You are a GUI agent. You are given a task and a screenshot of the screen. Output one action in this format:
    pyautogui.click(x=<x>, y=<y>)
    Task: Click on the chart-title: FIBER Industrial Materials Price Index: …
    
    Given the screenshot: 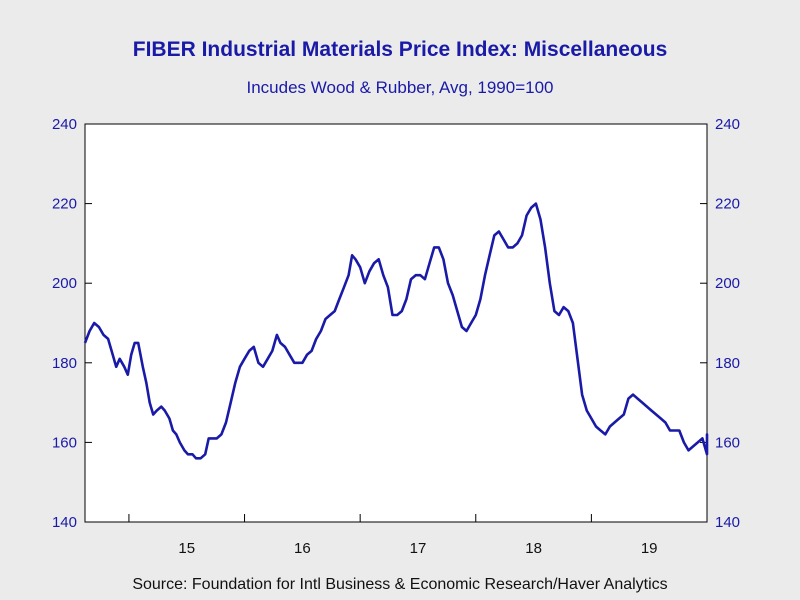 What is the action you would take?
    pyautogui.click(x=400, y=49)
    